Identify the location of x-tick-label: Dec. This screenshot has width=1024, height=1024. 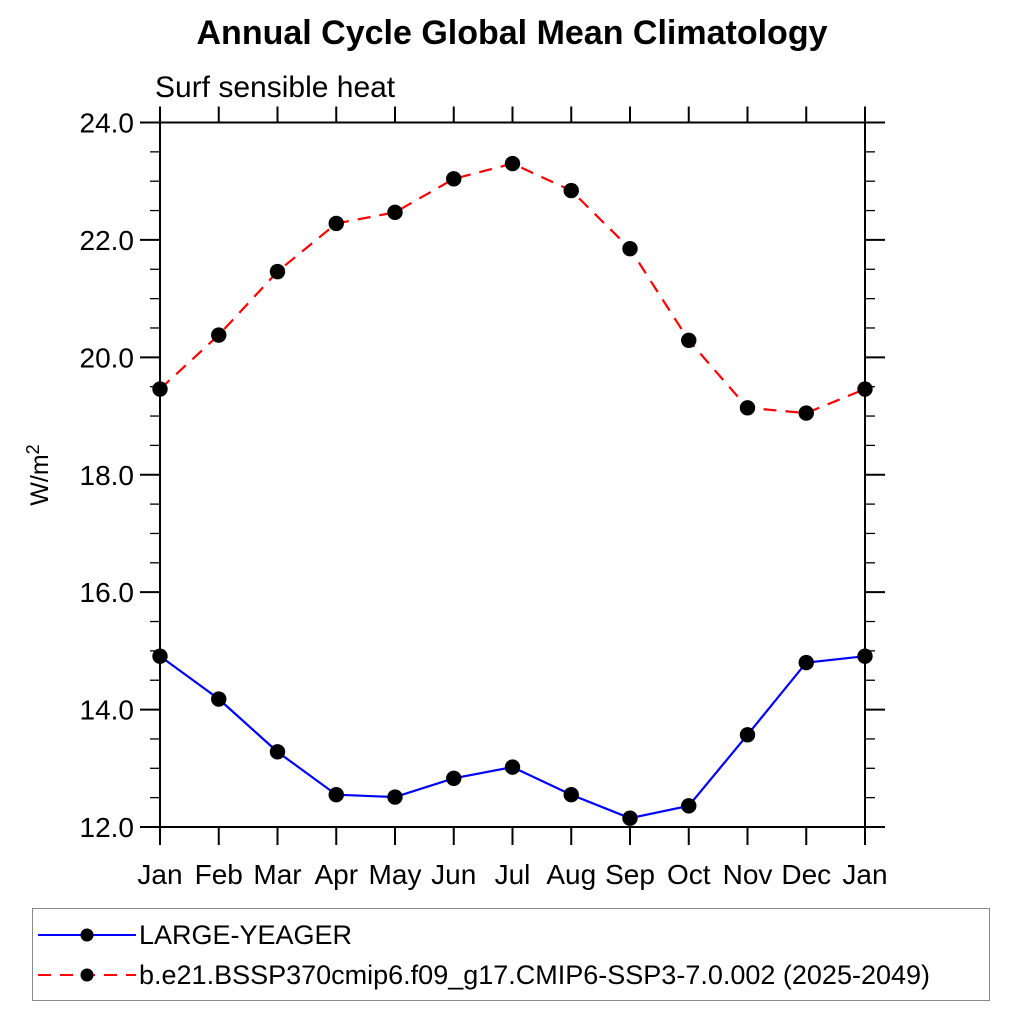
(806, 874).